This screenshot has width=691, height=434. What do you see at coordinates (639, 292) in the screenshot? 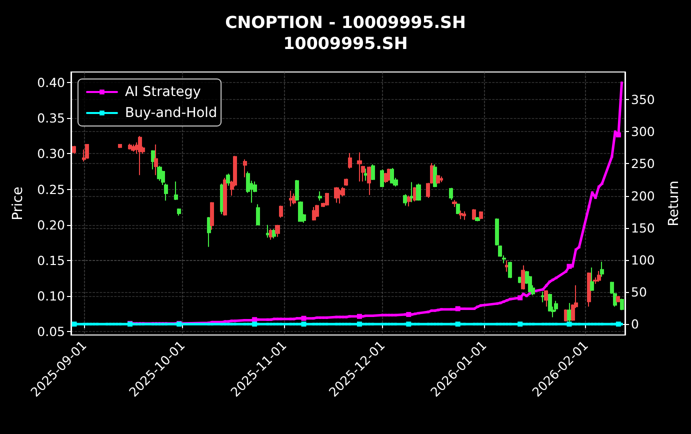
I see `y2-tick-label: 50` at bounding box center [639, 292].